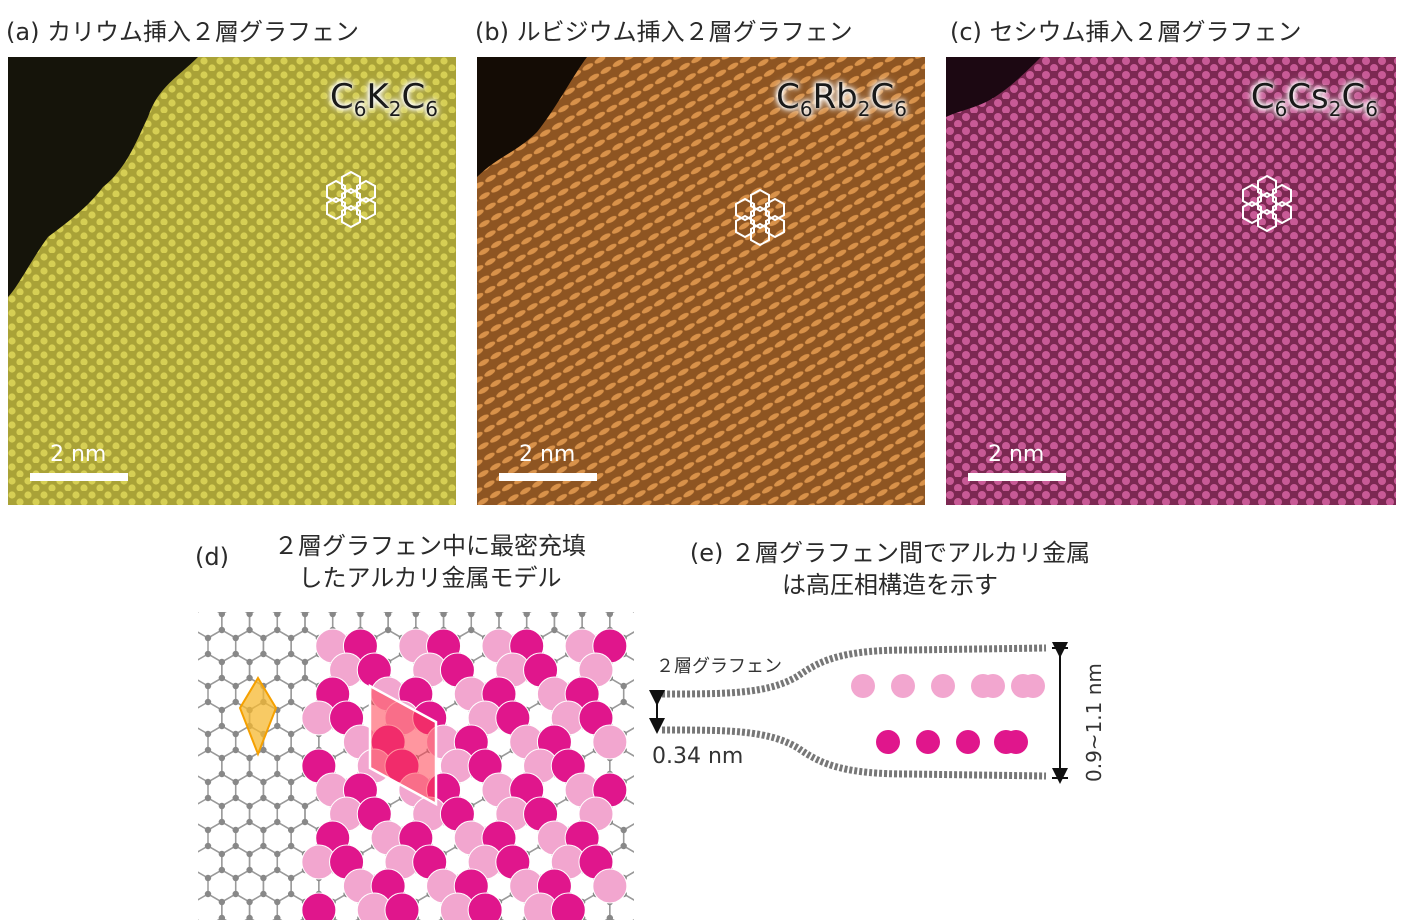 The image size is (1406, 920). I want to click on title-e: (e) ２層グラフェン間でアルカリ金属 は高圧相構造を示す, so click(890, 569).